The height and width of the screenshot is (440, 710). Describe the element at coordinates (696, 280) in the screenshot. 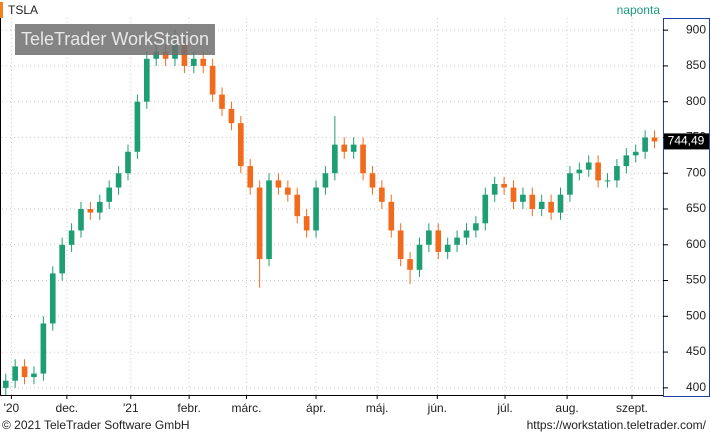

I see `y-tick-label: 550` at that location.